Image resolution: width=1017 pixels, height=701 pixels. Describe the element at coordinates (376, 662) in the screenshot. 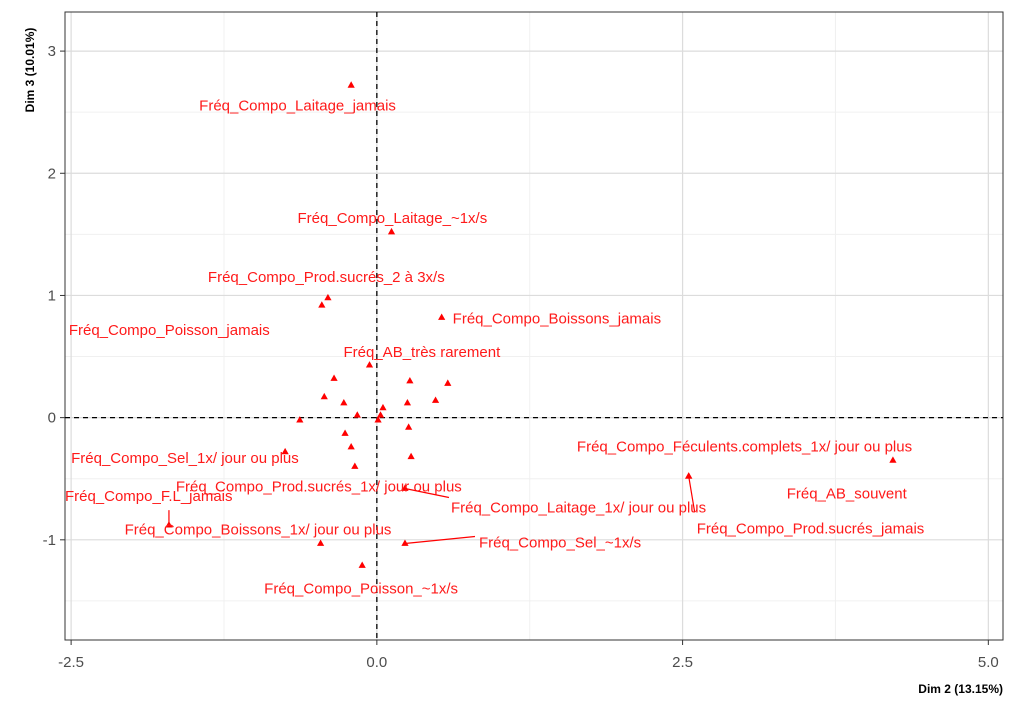

I see `x-tick-label: 0.0` at that location.